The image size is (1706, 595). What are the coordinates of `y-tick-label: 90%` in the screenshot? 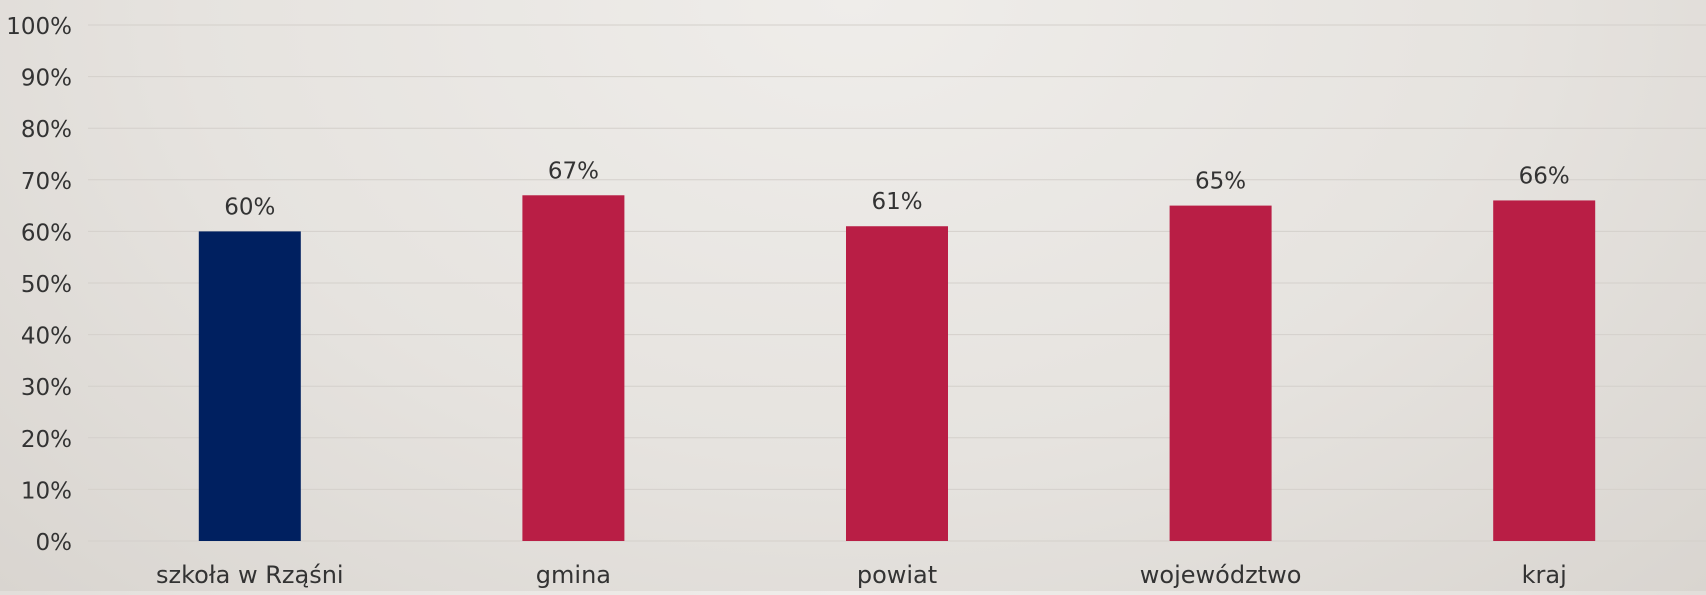 It's located at (46, 79).